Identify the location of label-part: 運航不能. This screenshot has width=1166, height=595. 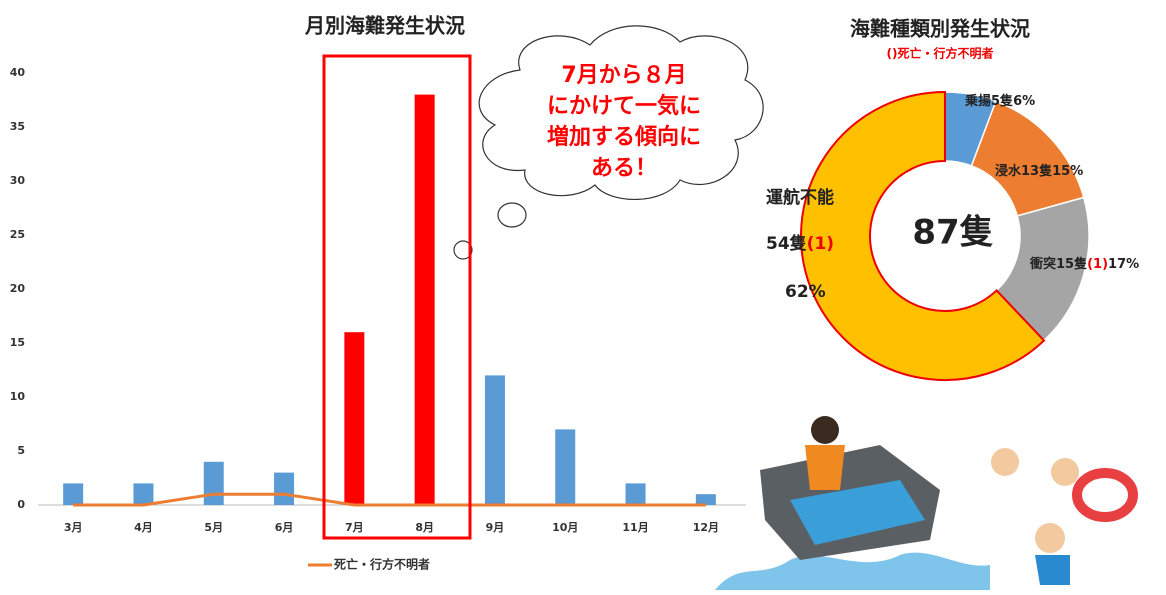
(800, 197).